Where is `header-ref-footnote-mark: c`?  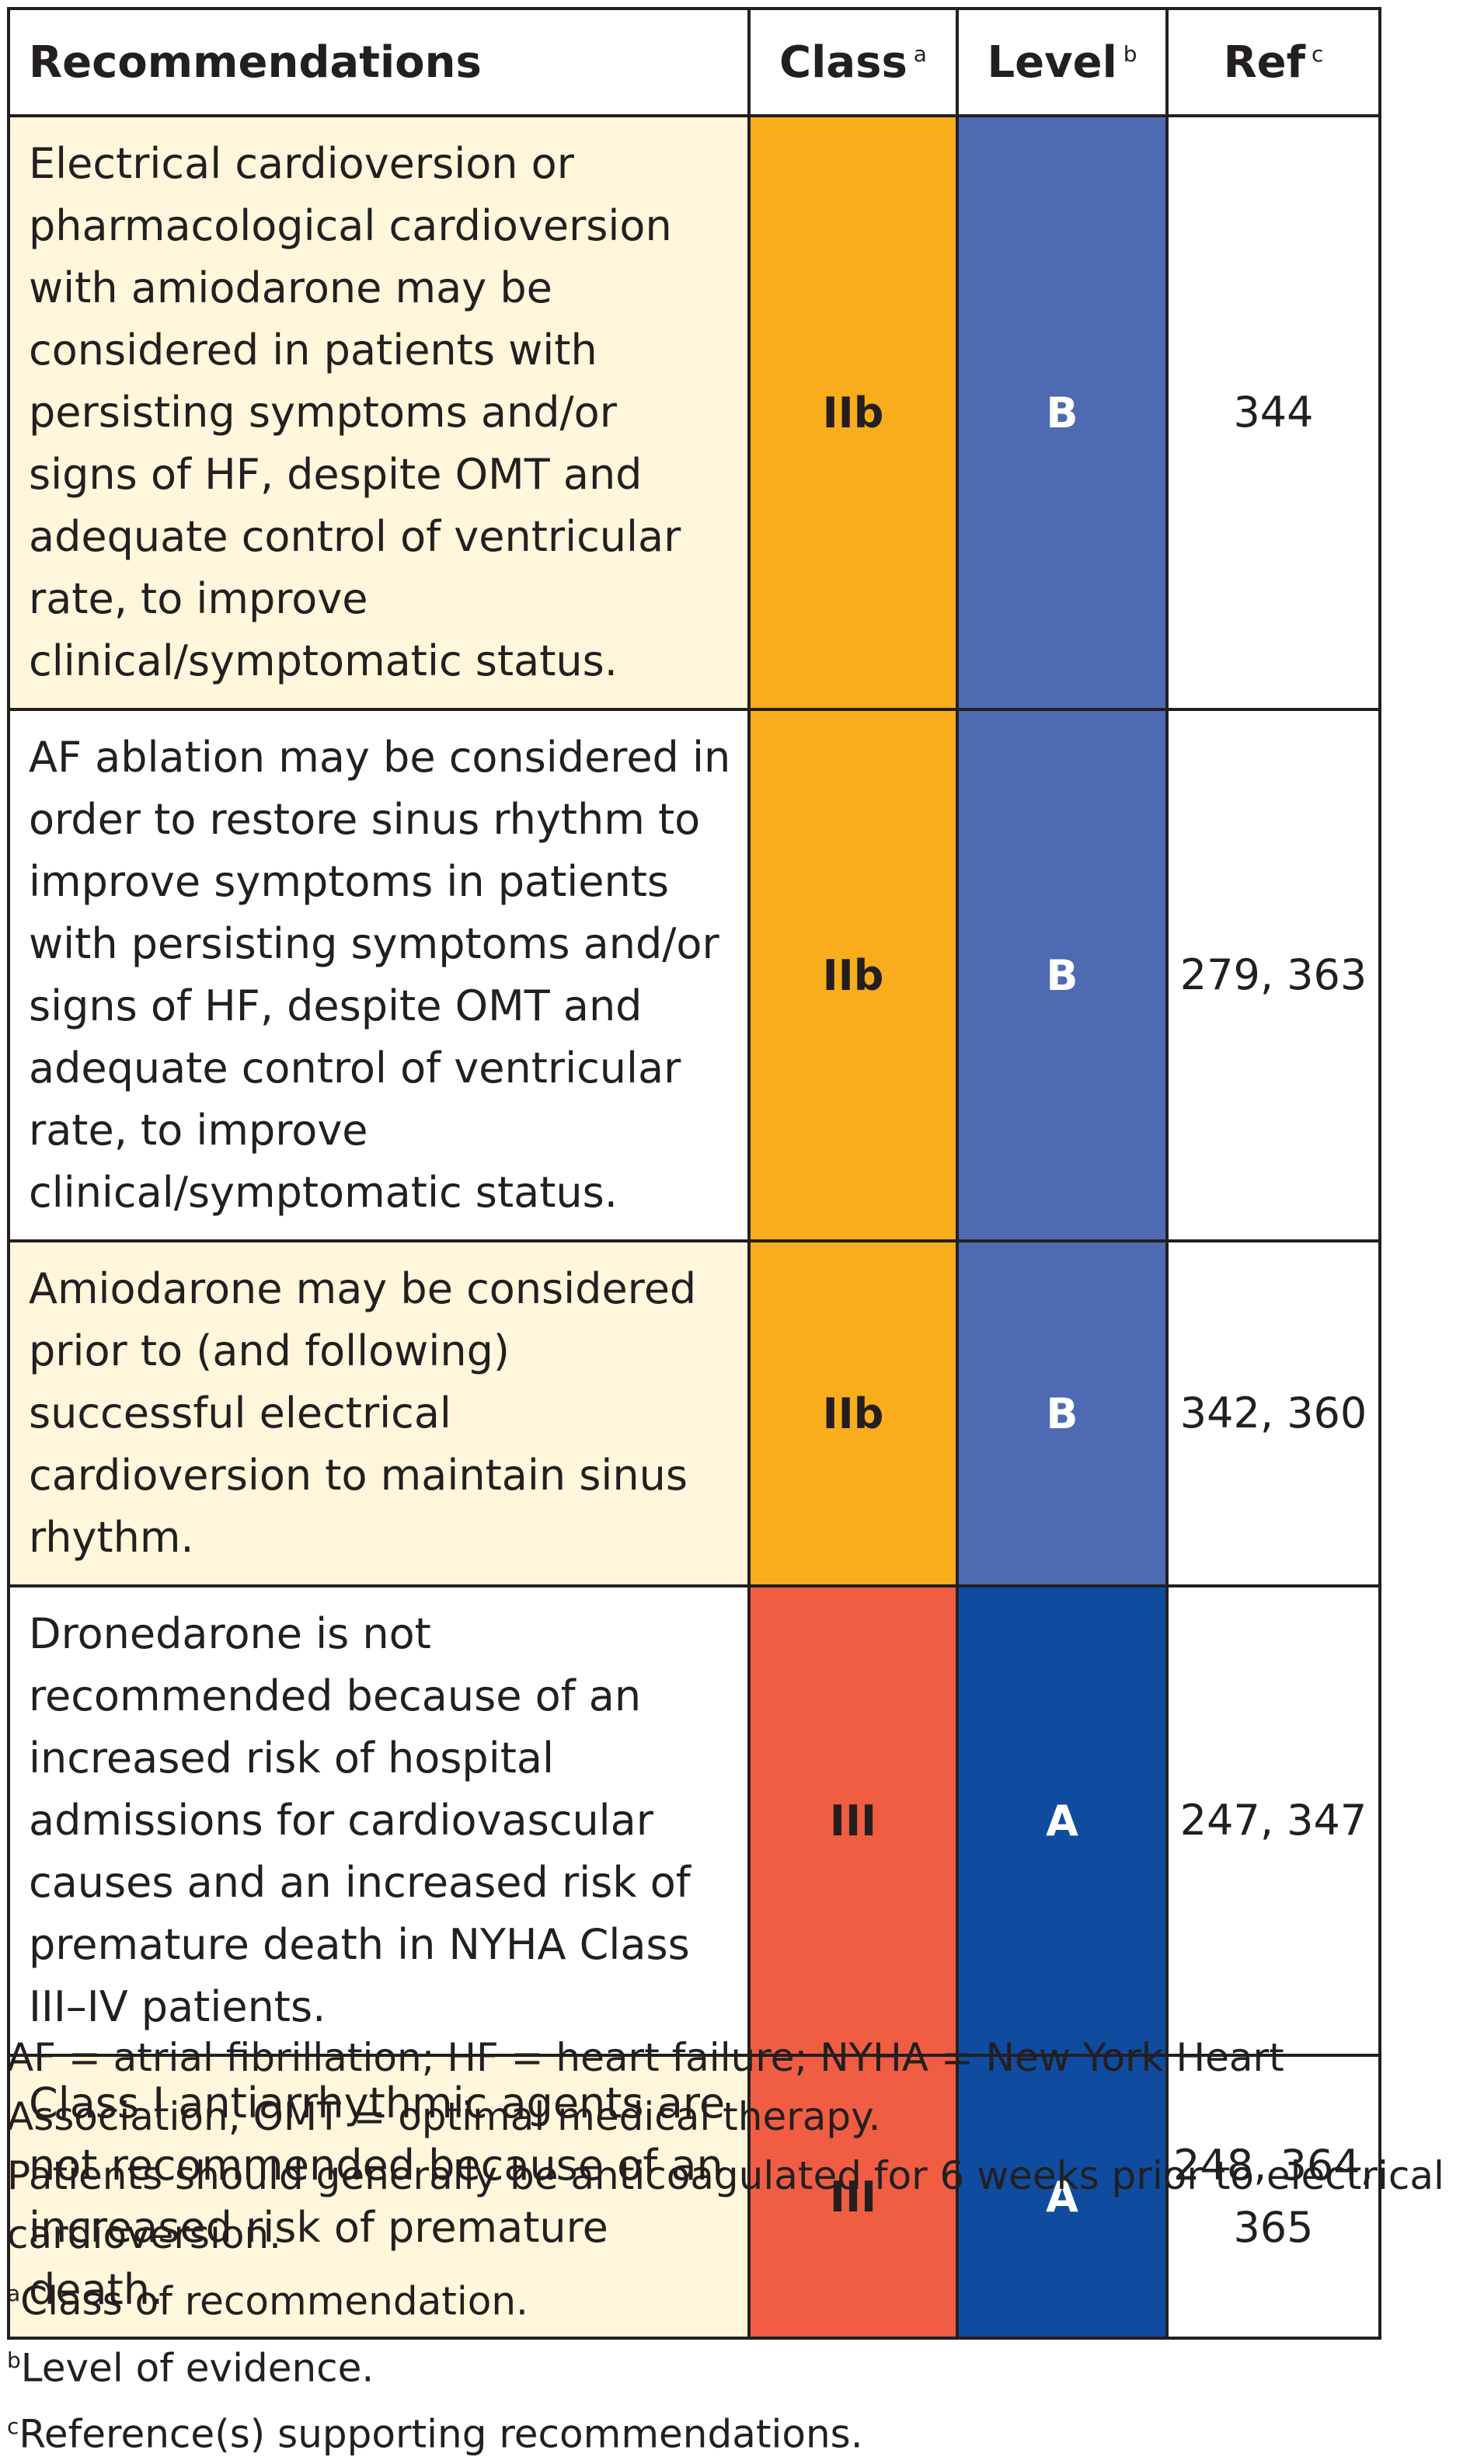
header-ref-footnote-mark: c is located at coordinates (1318, 53).